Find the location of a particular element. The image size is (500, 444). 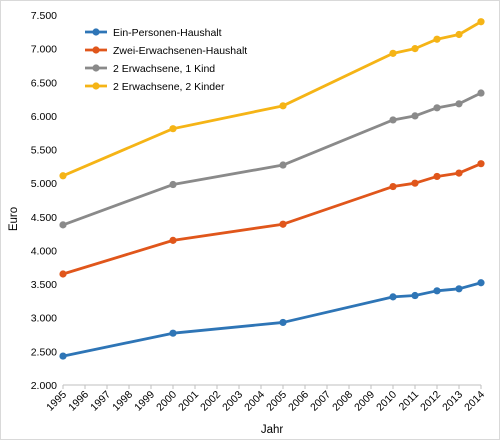

x-tick-label: 2006 is located at coordinates (298, 401).